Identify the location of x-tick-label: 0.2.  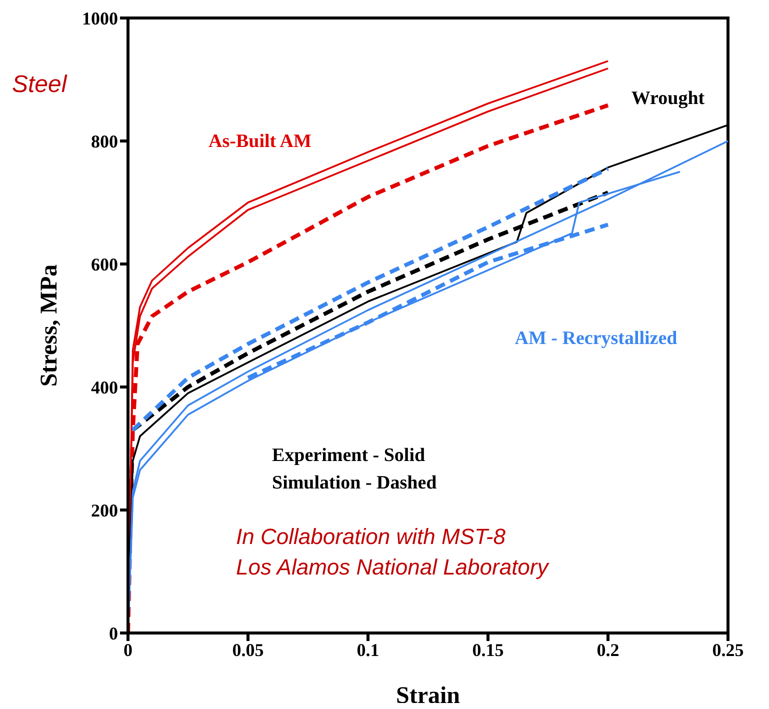
(608, 650).